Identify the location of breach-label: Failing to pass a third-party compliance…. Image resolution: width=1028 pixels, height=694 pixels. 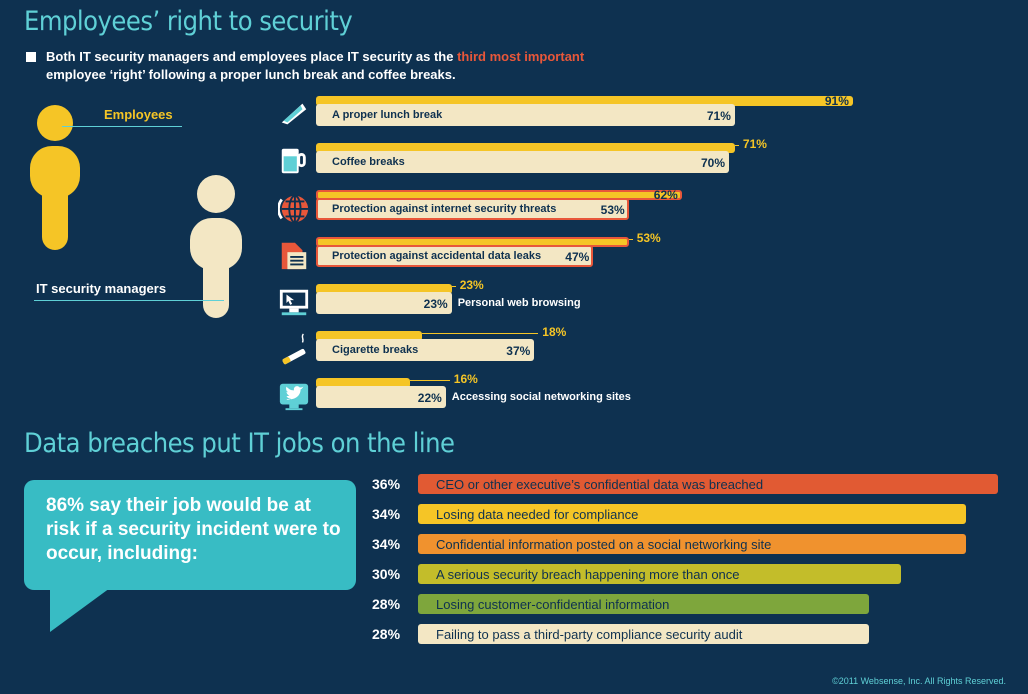
(589, 634).